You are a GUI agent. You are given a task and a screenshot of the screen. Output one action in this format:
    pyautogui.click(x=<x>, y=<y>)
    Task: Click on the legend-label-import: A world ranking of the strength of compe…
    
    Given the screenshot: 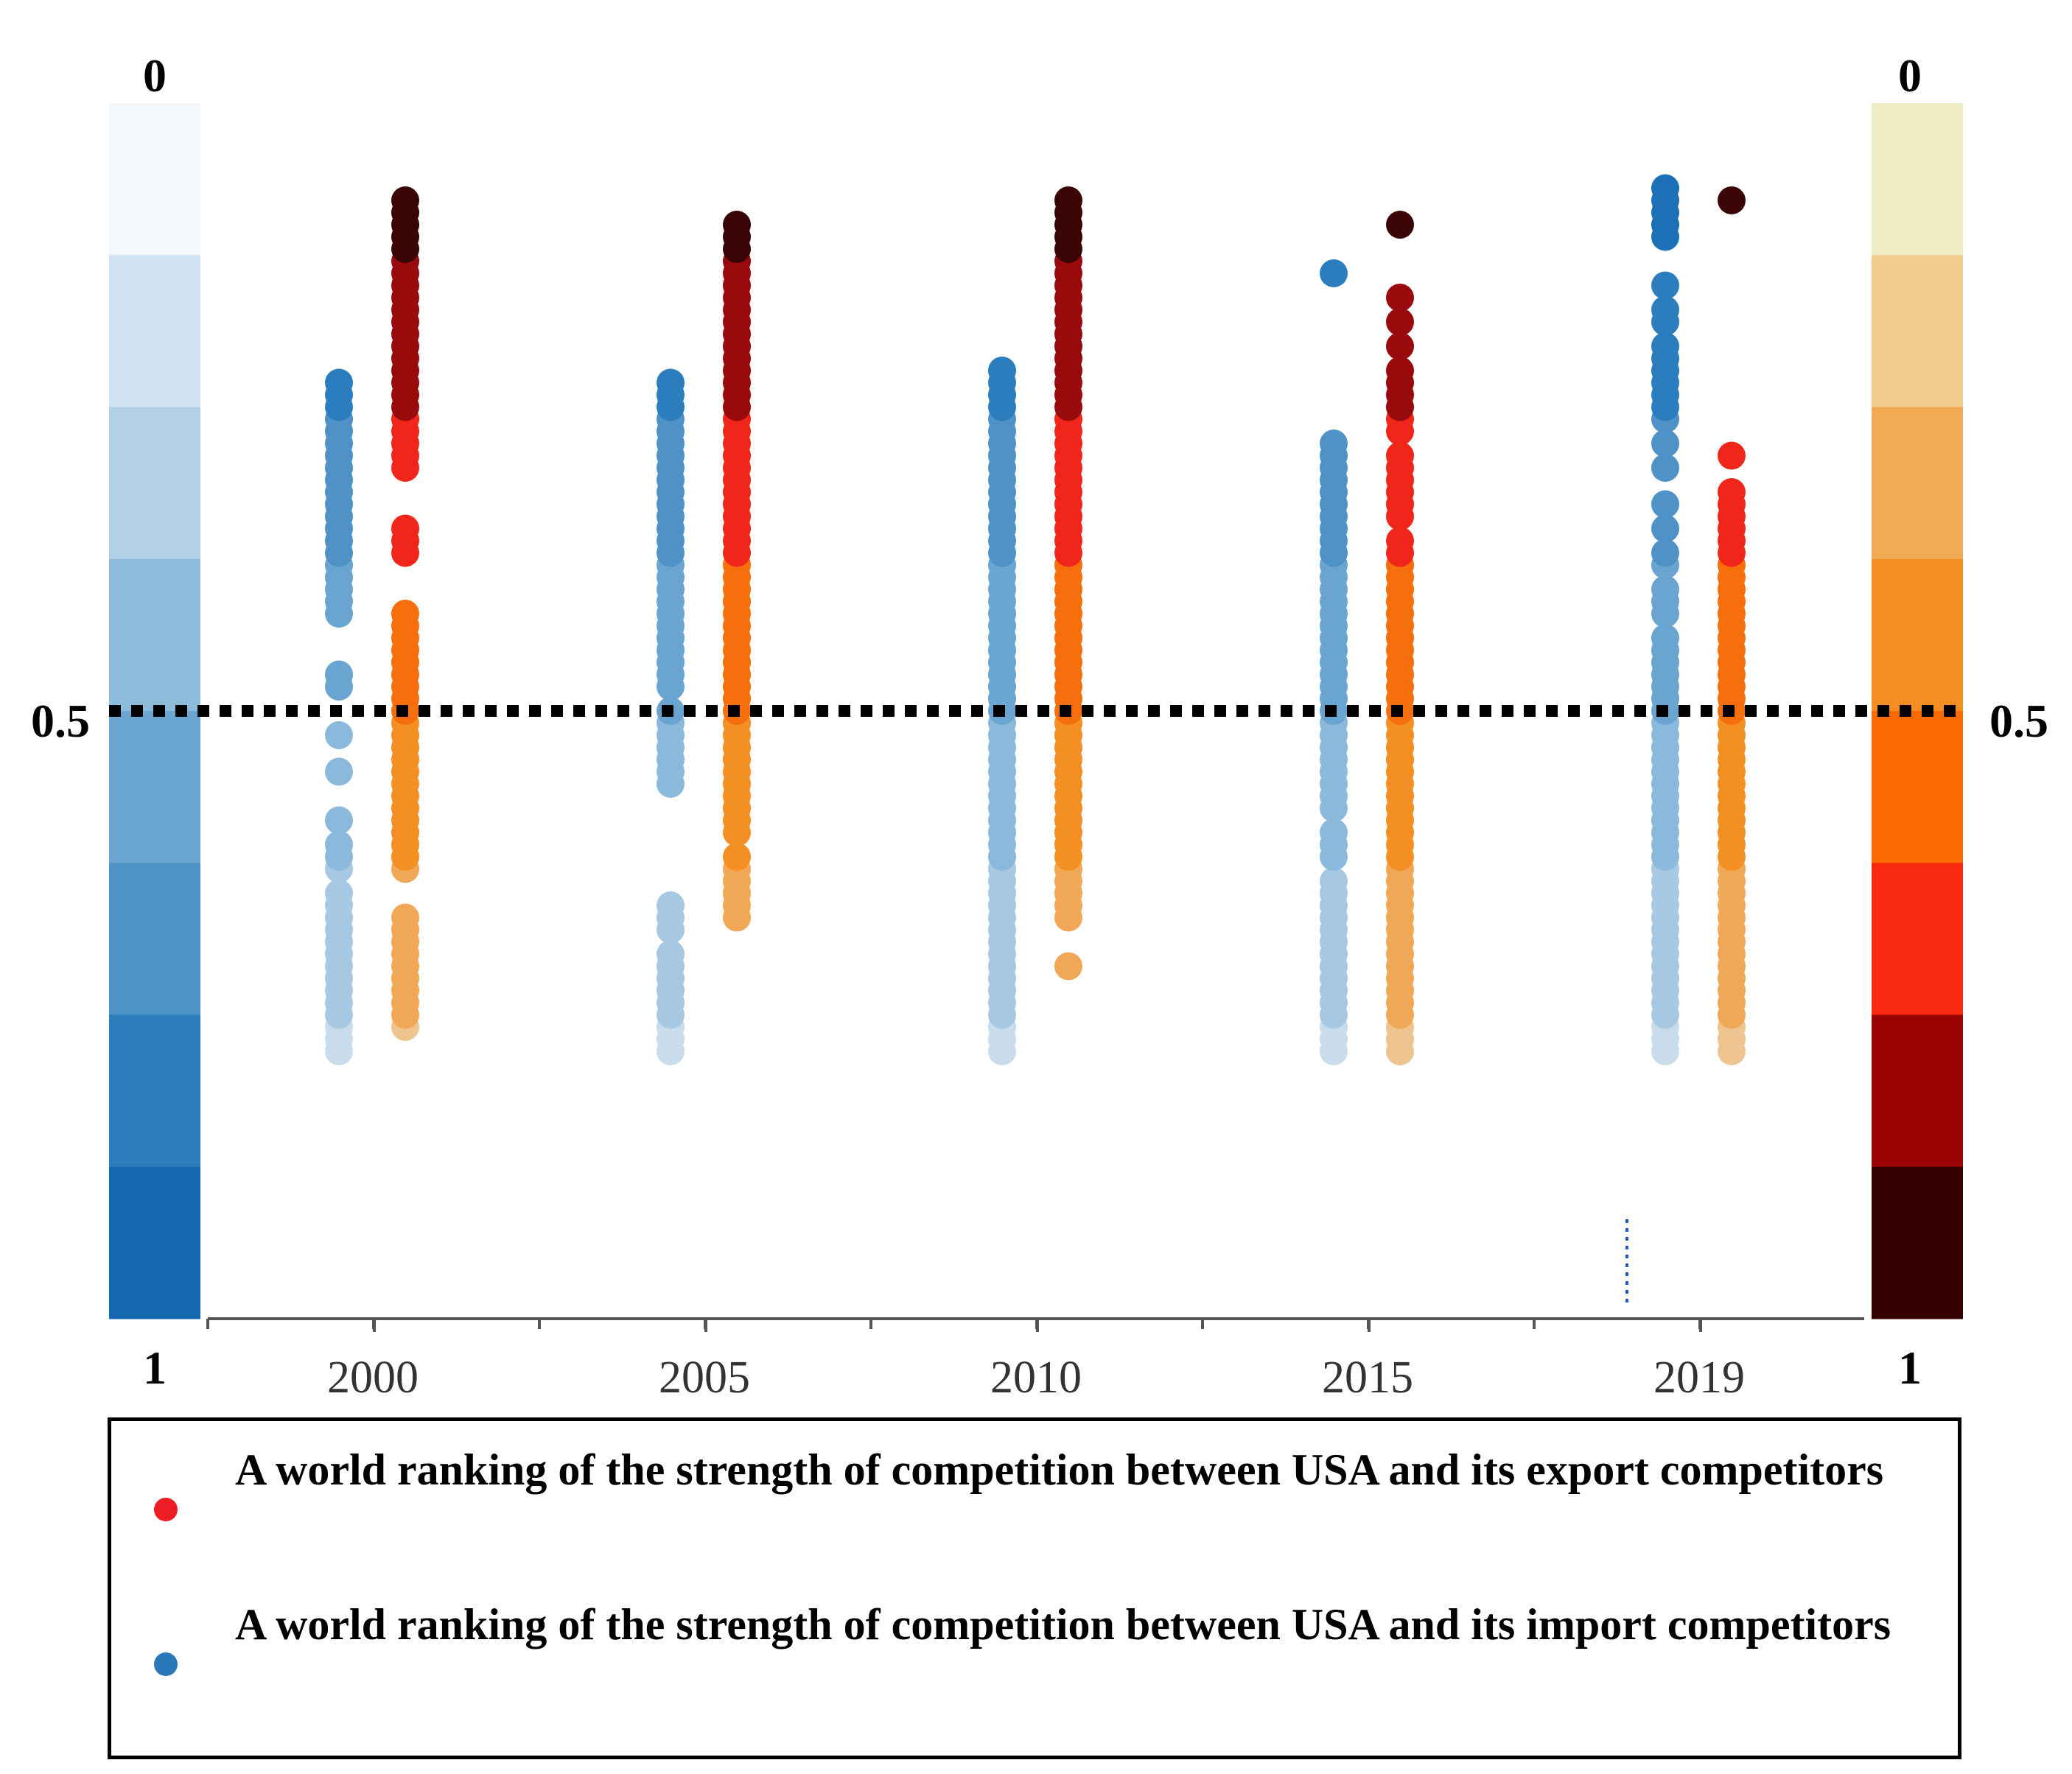 What is the action you would take?
    pyautogui.click(x=1063, y=1624)
    